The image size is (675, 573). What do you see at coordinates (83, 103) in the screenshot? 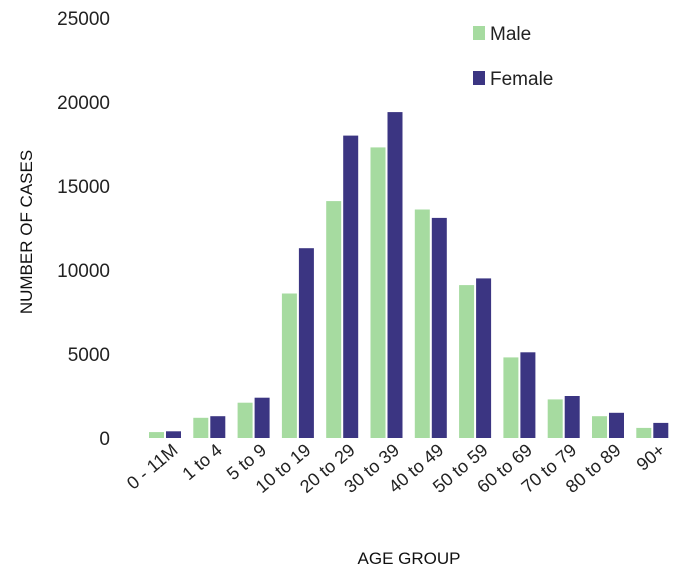
I see `y-tick-label-4: 20000` at bounding box center [83, 103].